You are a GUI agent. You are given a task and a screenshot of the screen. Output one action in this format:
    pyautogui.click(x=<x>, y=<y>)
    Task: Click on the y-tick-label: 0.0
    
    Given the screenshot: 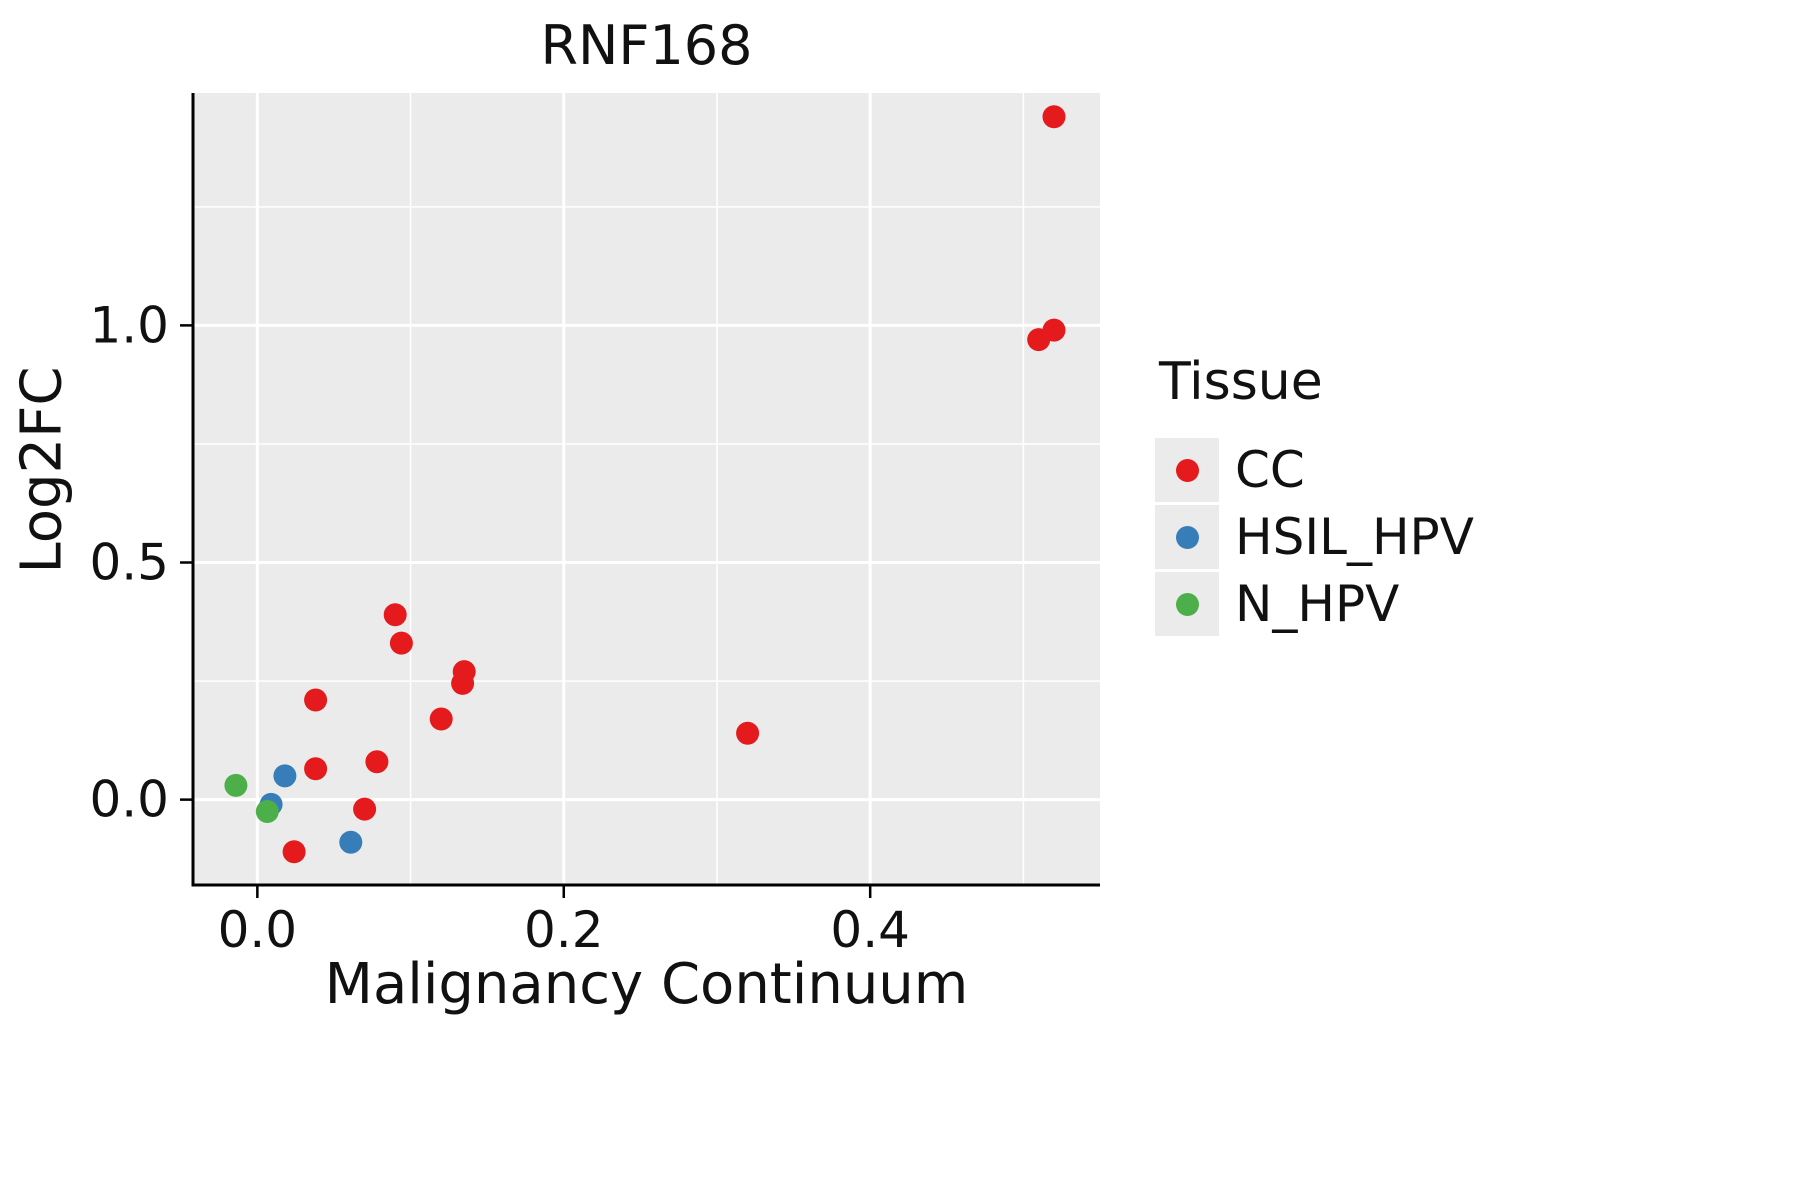 What is the action you would take?
    pyautogui.click(x=129, y=800)
    